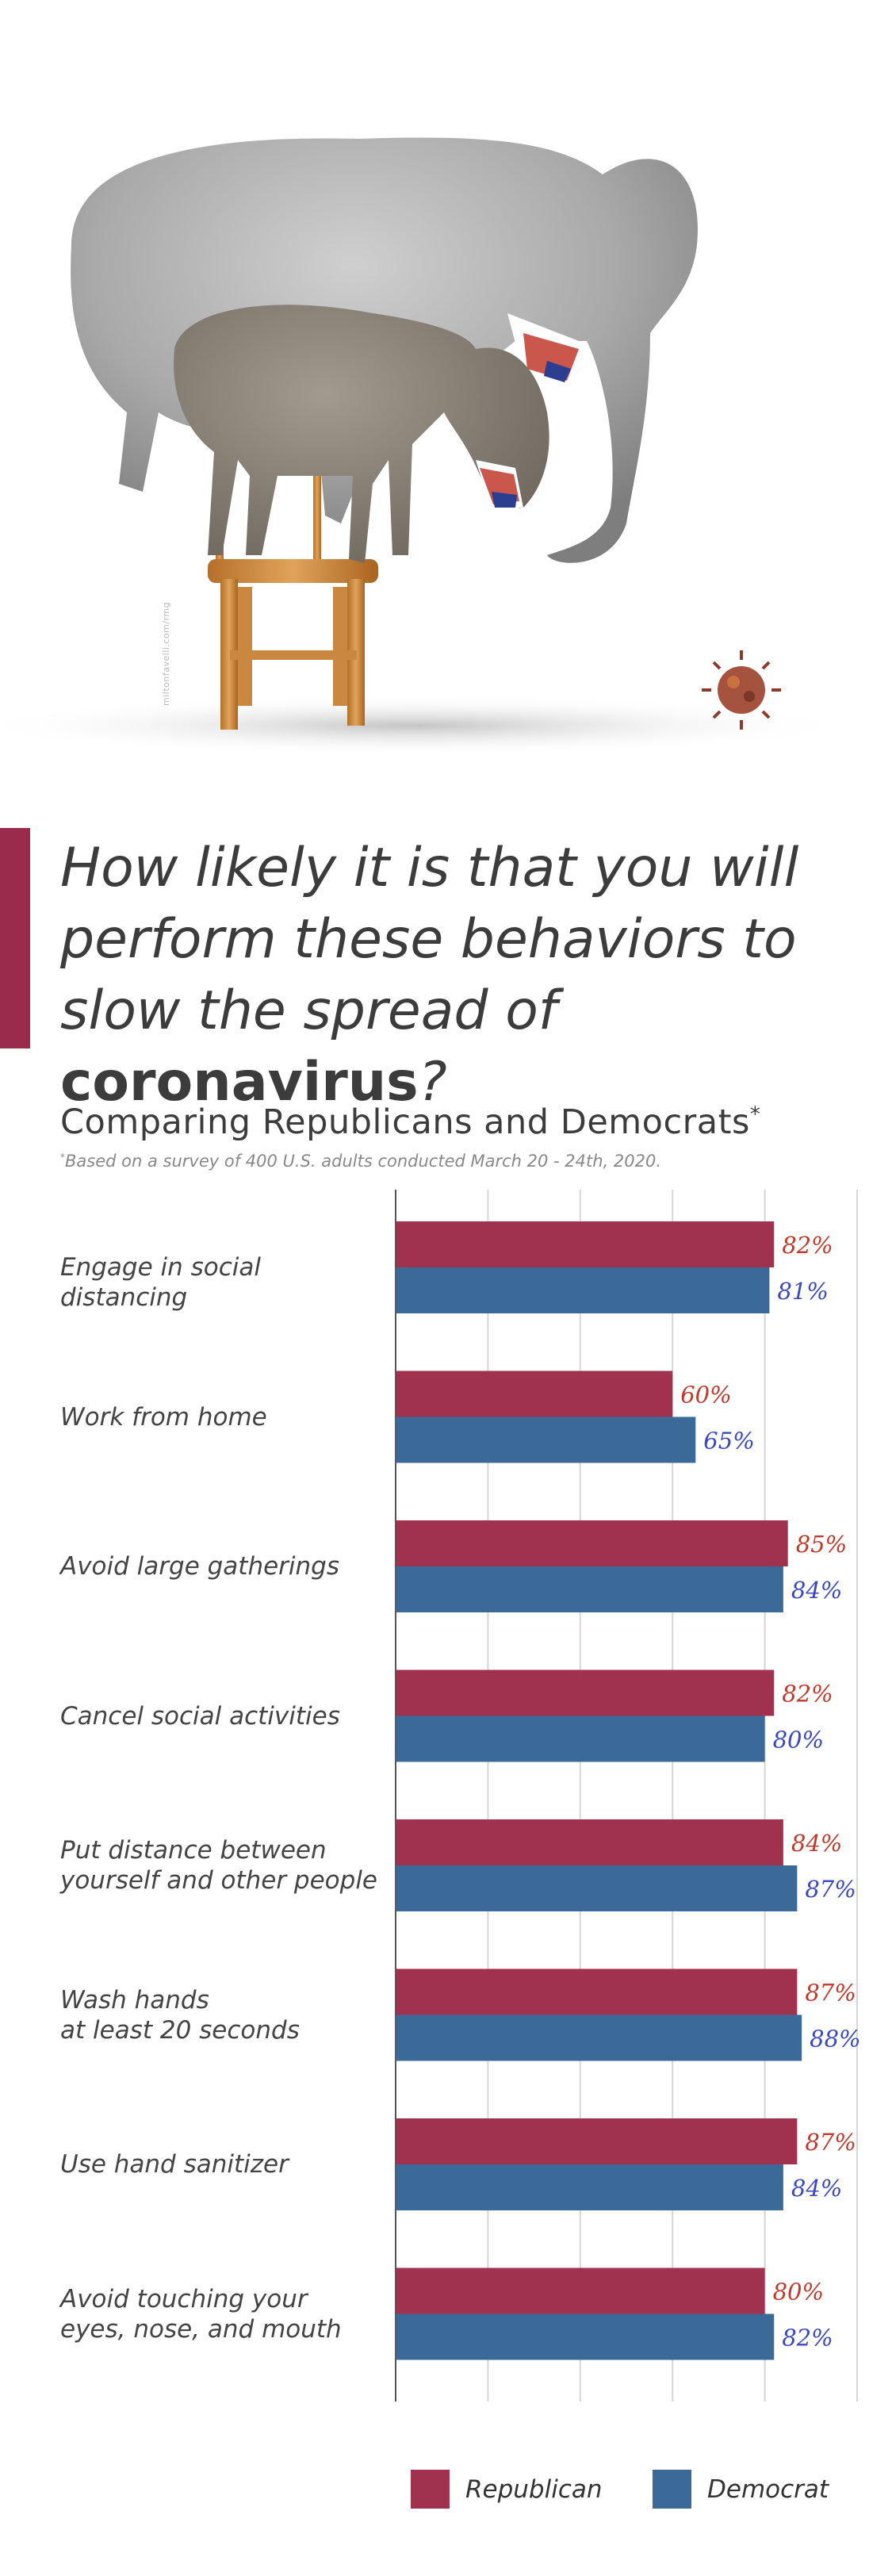 This screenshot has height=2576, width=892. What do you see at coordinates (180, 2030) in the screenshot?
I see `category-label-line: at least 20 seconds` at bounding box center [180, 2030].